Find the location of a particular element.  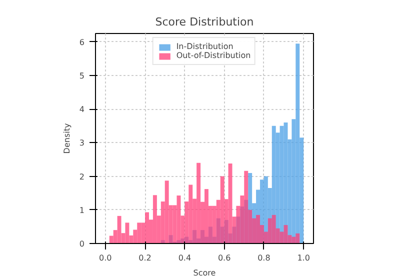

y-tick-label: 4 is located at coordinates (82, 109).